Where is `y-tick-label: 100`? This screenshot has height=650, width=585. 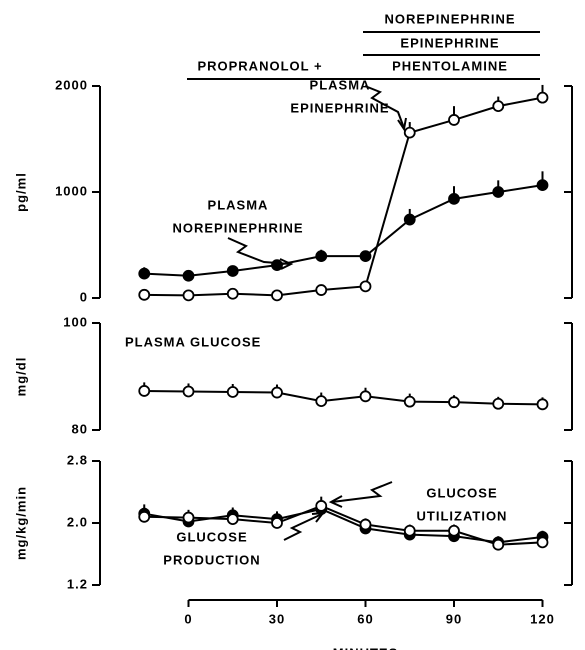
y-tick-label: 100 is located at coordinates (75, 321).